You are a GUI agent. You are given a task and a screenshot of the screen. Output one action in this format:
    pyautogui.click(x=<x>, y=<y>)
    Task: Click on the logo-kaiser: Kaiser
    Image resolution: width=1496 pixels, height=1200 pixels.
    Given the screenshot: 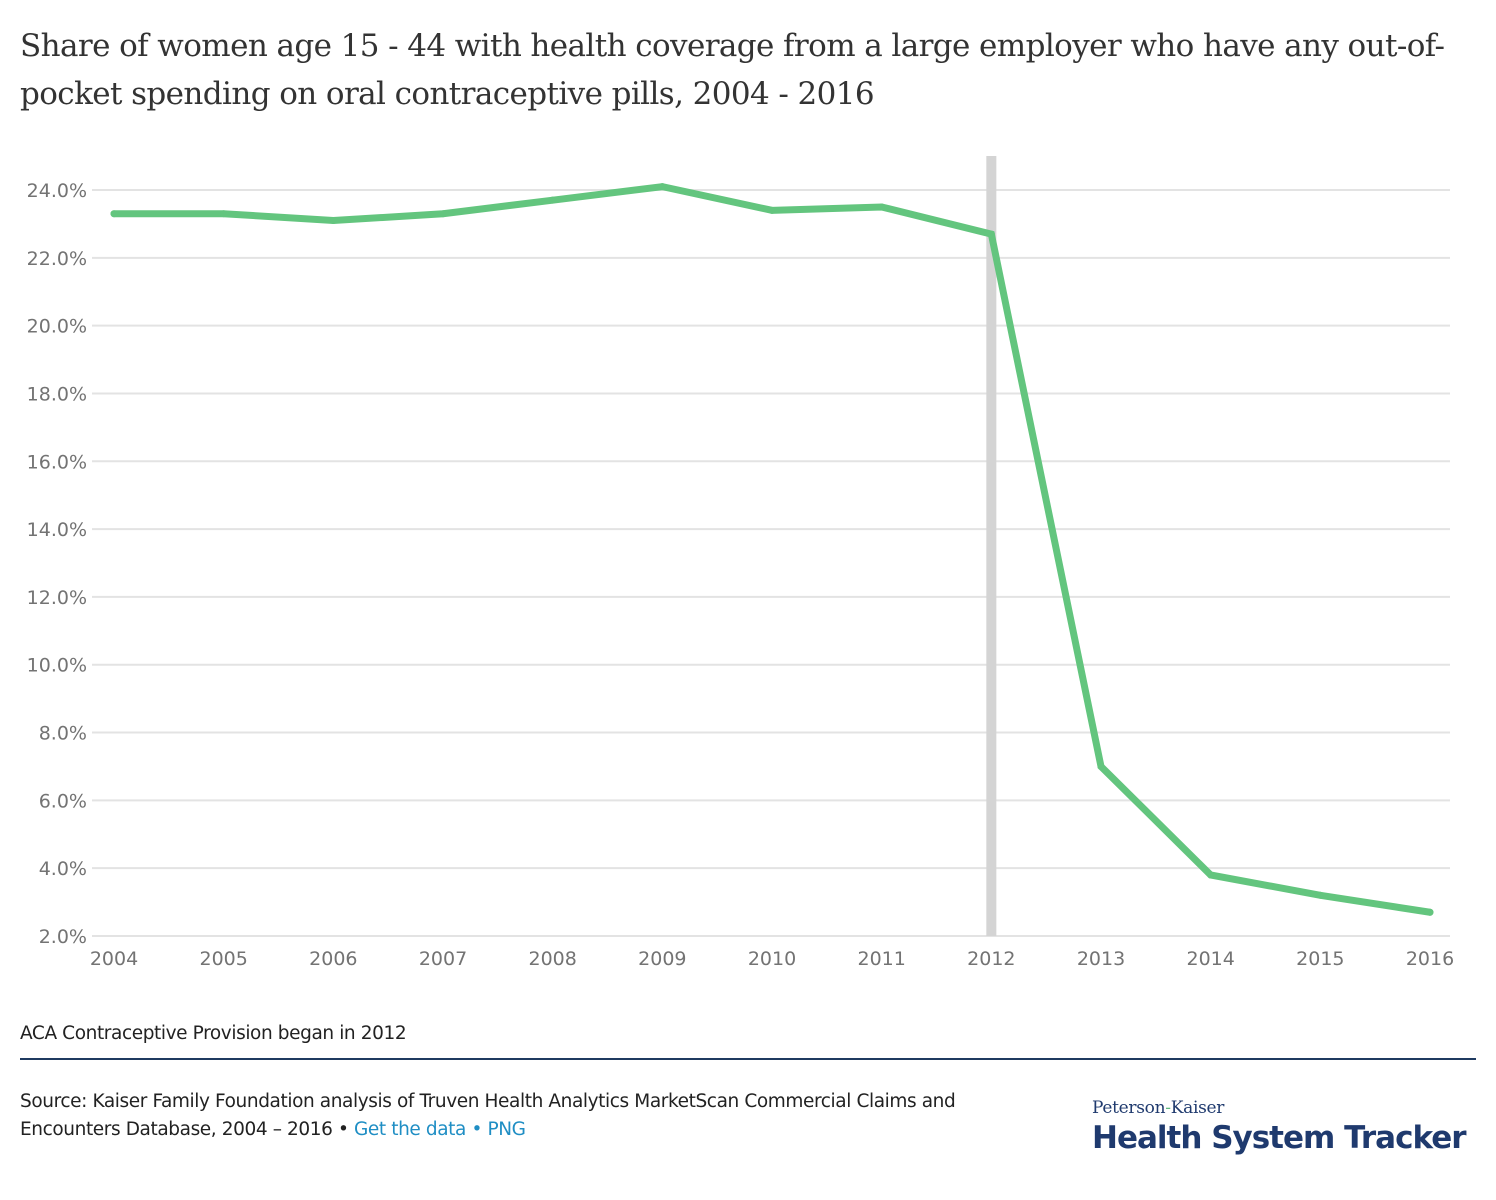 What is the action you would take?
    pyautogui.click(x=1197, y=1108)
    